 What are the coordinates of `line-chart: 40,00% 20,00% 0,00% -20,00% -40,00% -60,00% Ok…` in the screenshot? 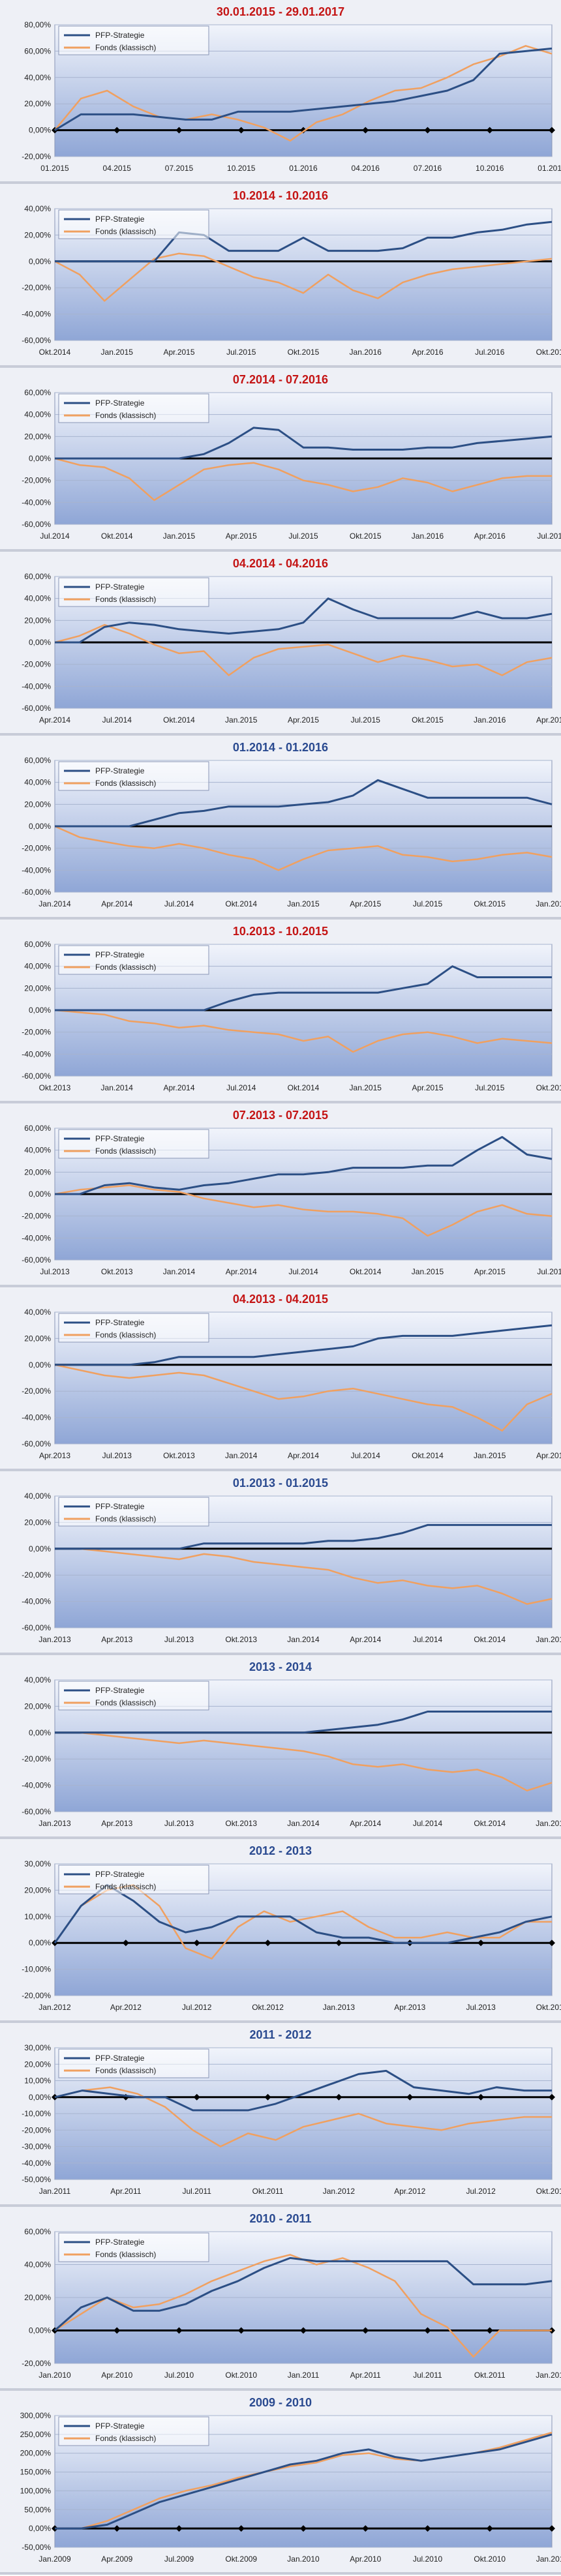 It's located at (291, 280).